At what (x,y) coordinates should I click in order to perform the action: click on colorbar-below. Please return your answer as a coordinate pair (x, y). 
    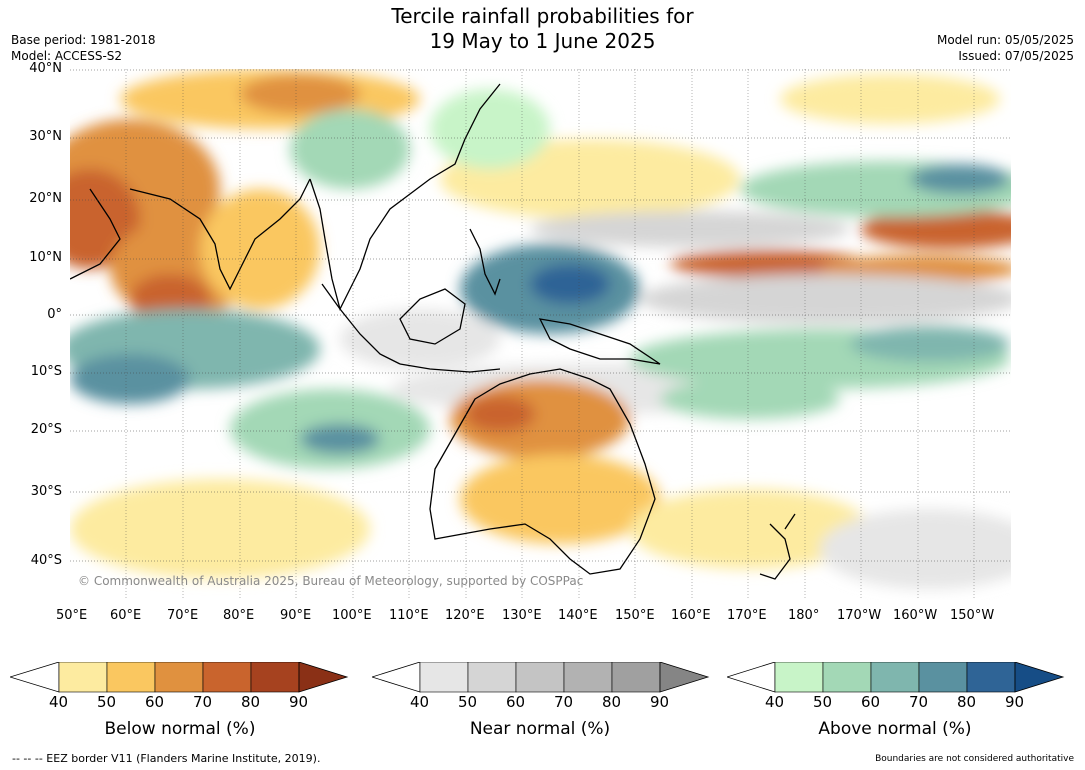
    Looking at the image, I should click on (179, 679).